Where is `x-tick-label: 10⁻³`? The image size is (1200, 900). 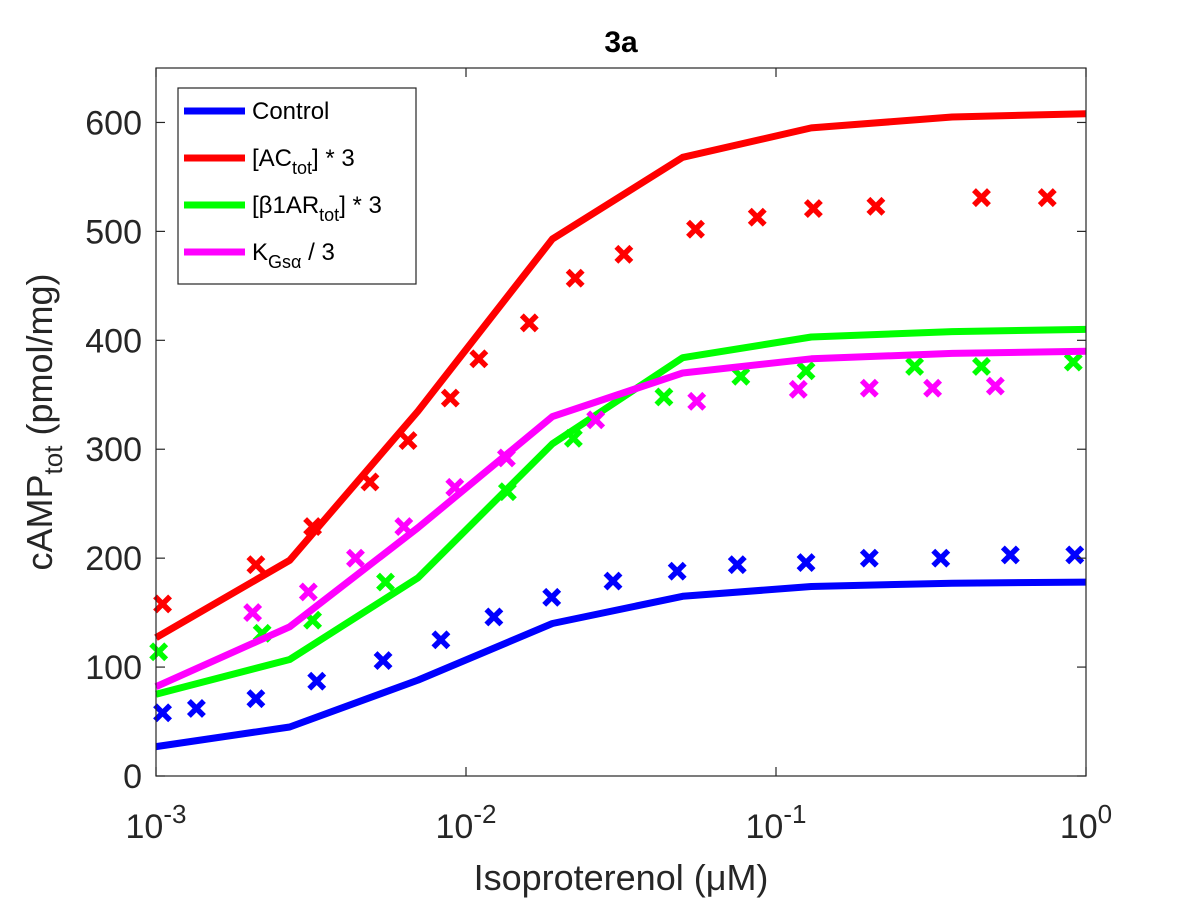
x-tick-label: 10⁻³ is located at coordinates (156, 822).